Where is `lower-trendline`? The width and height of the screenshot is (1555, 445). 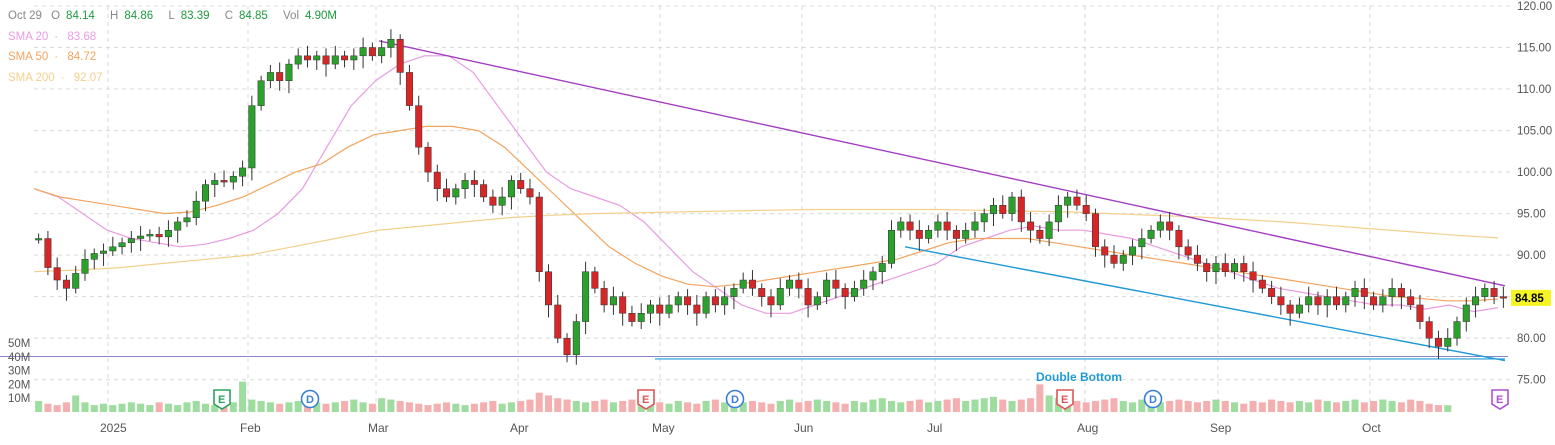 lower-trendline is located at coordinates (1205, 304).